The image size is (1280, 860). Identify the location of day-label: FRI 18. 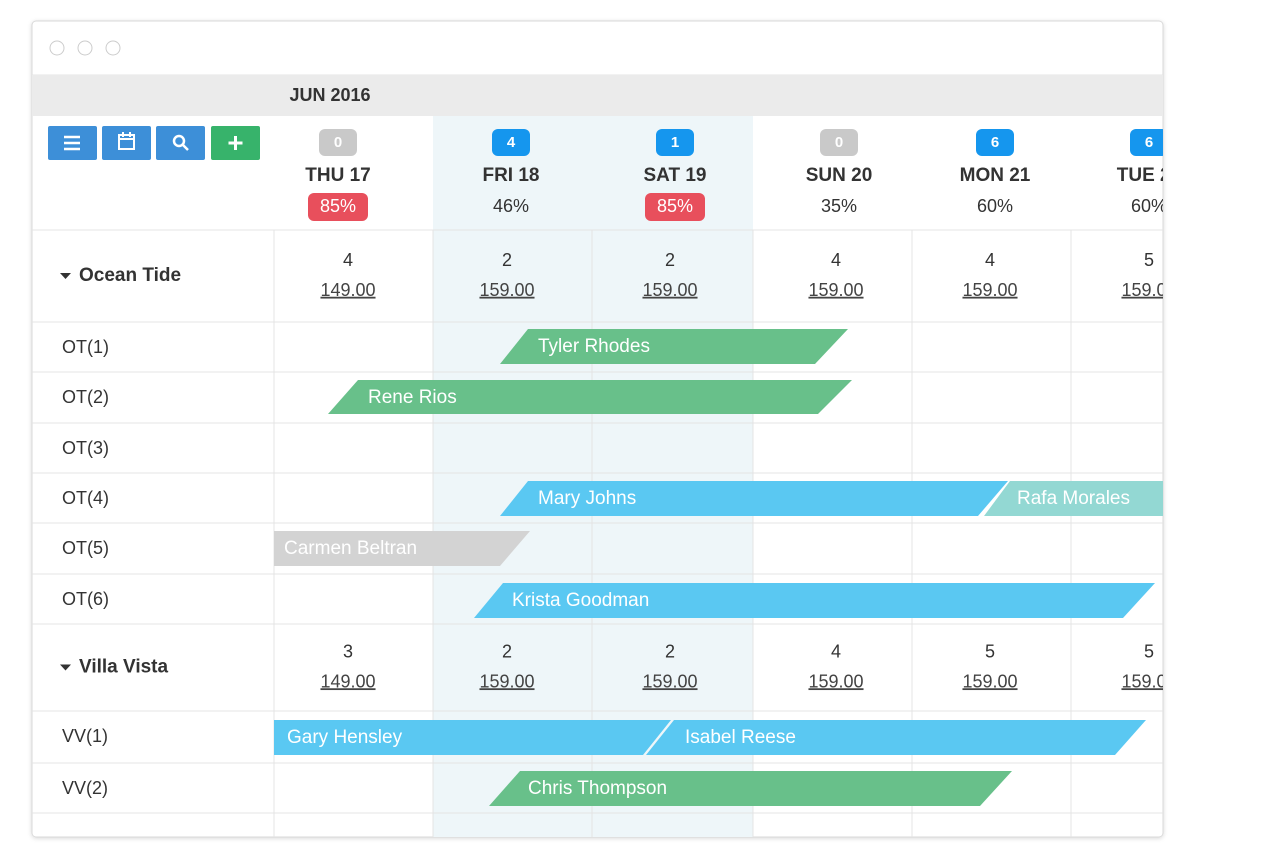
(510, 175).